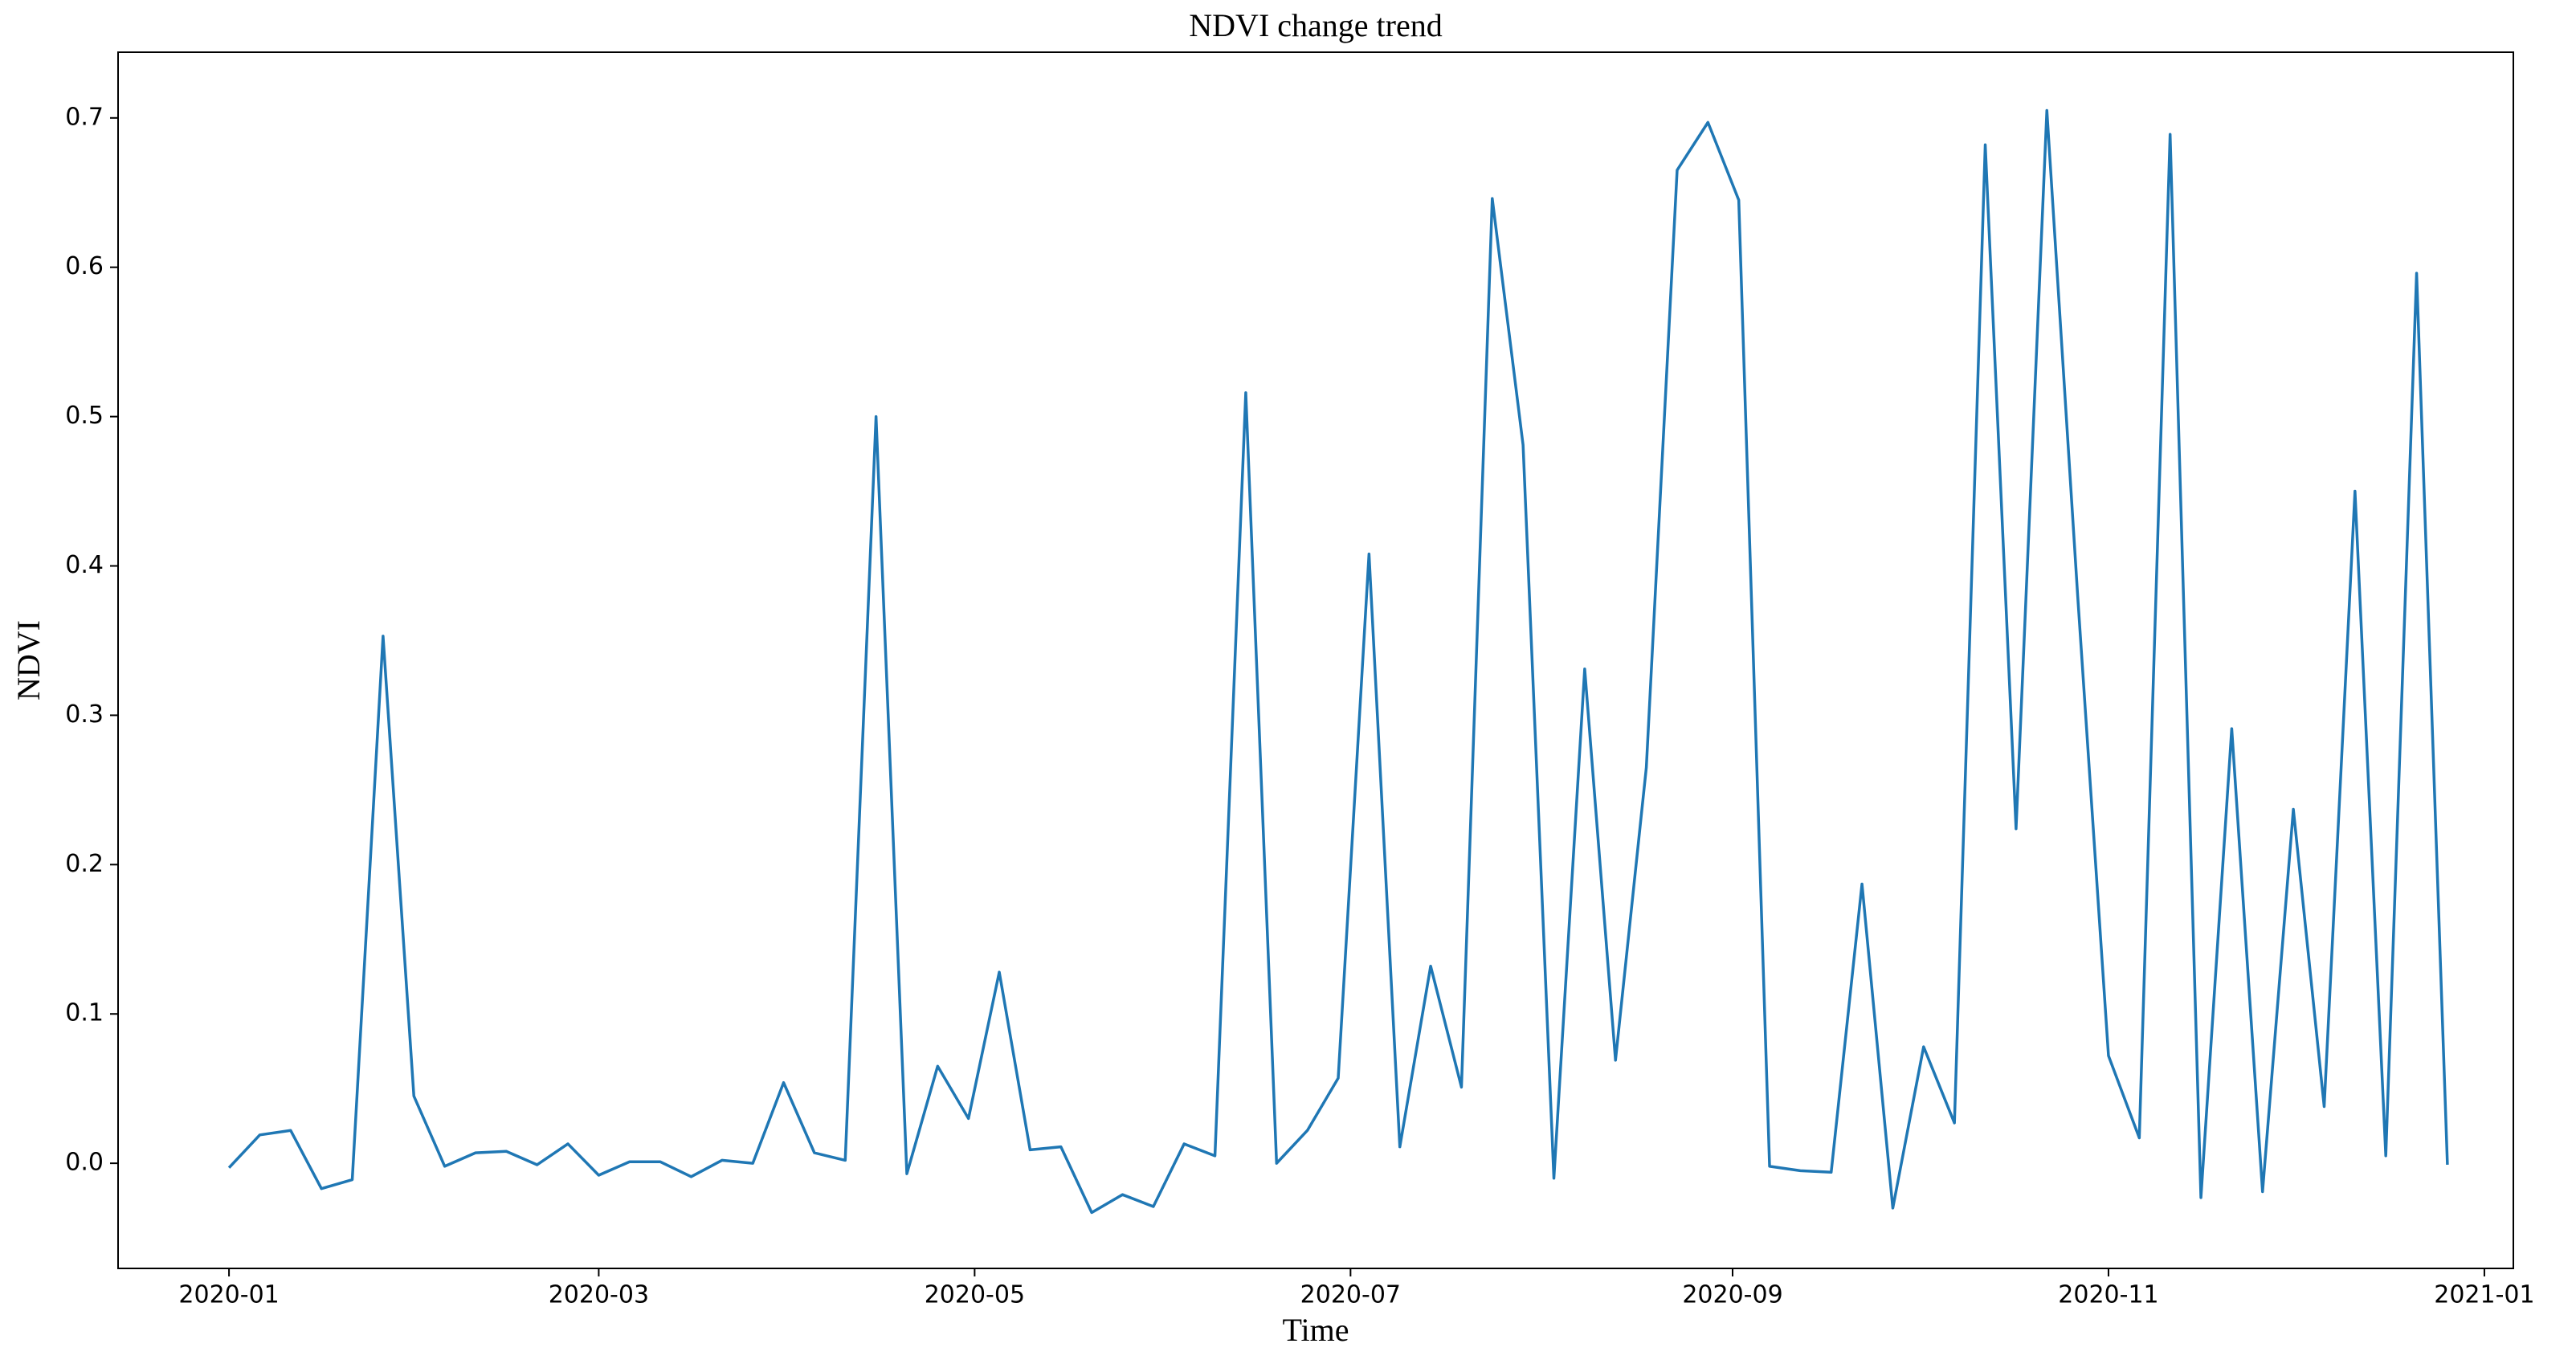 This screenshot has height=1364, width=2576. What do you see at coordinates (2108, 1295) in the screenshot?
I see `x-tick-label: 2020-11` at bounding box center [2108, 1295].